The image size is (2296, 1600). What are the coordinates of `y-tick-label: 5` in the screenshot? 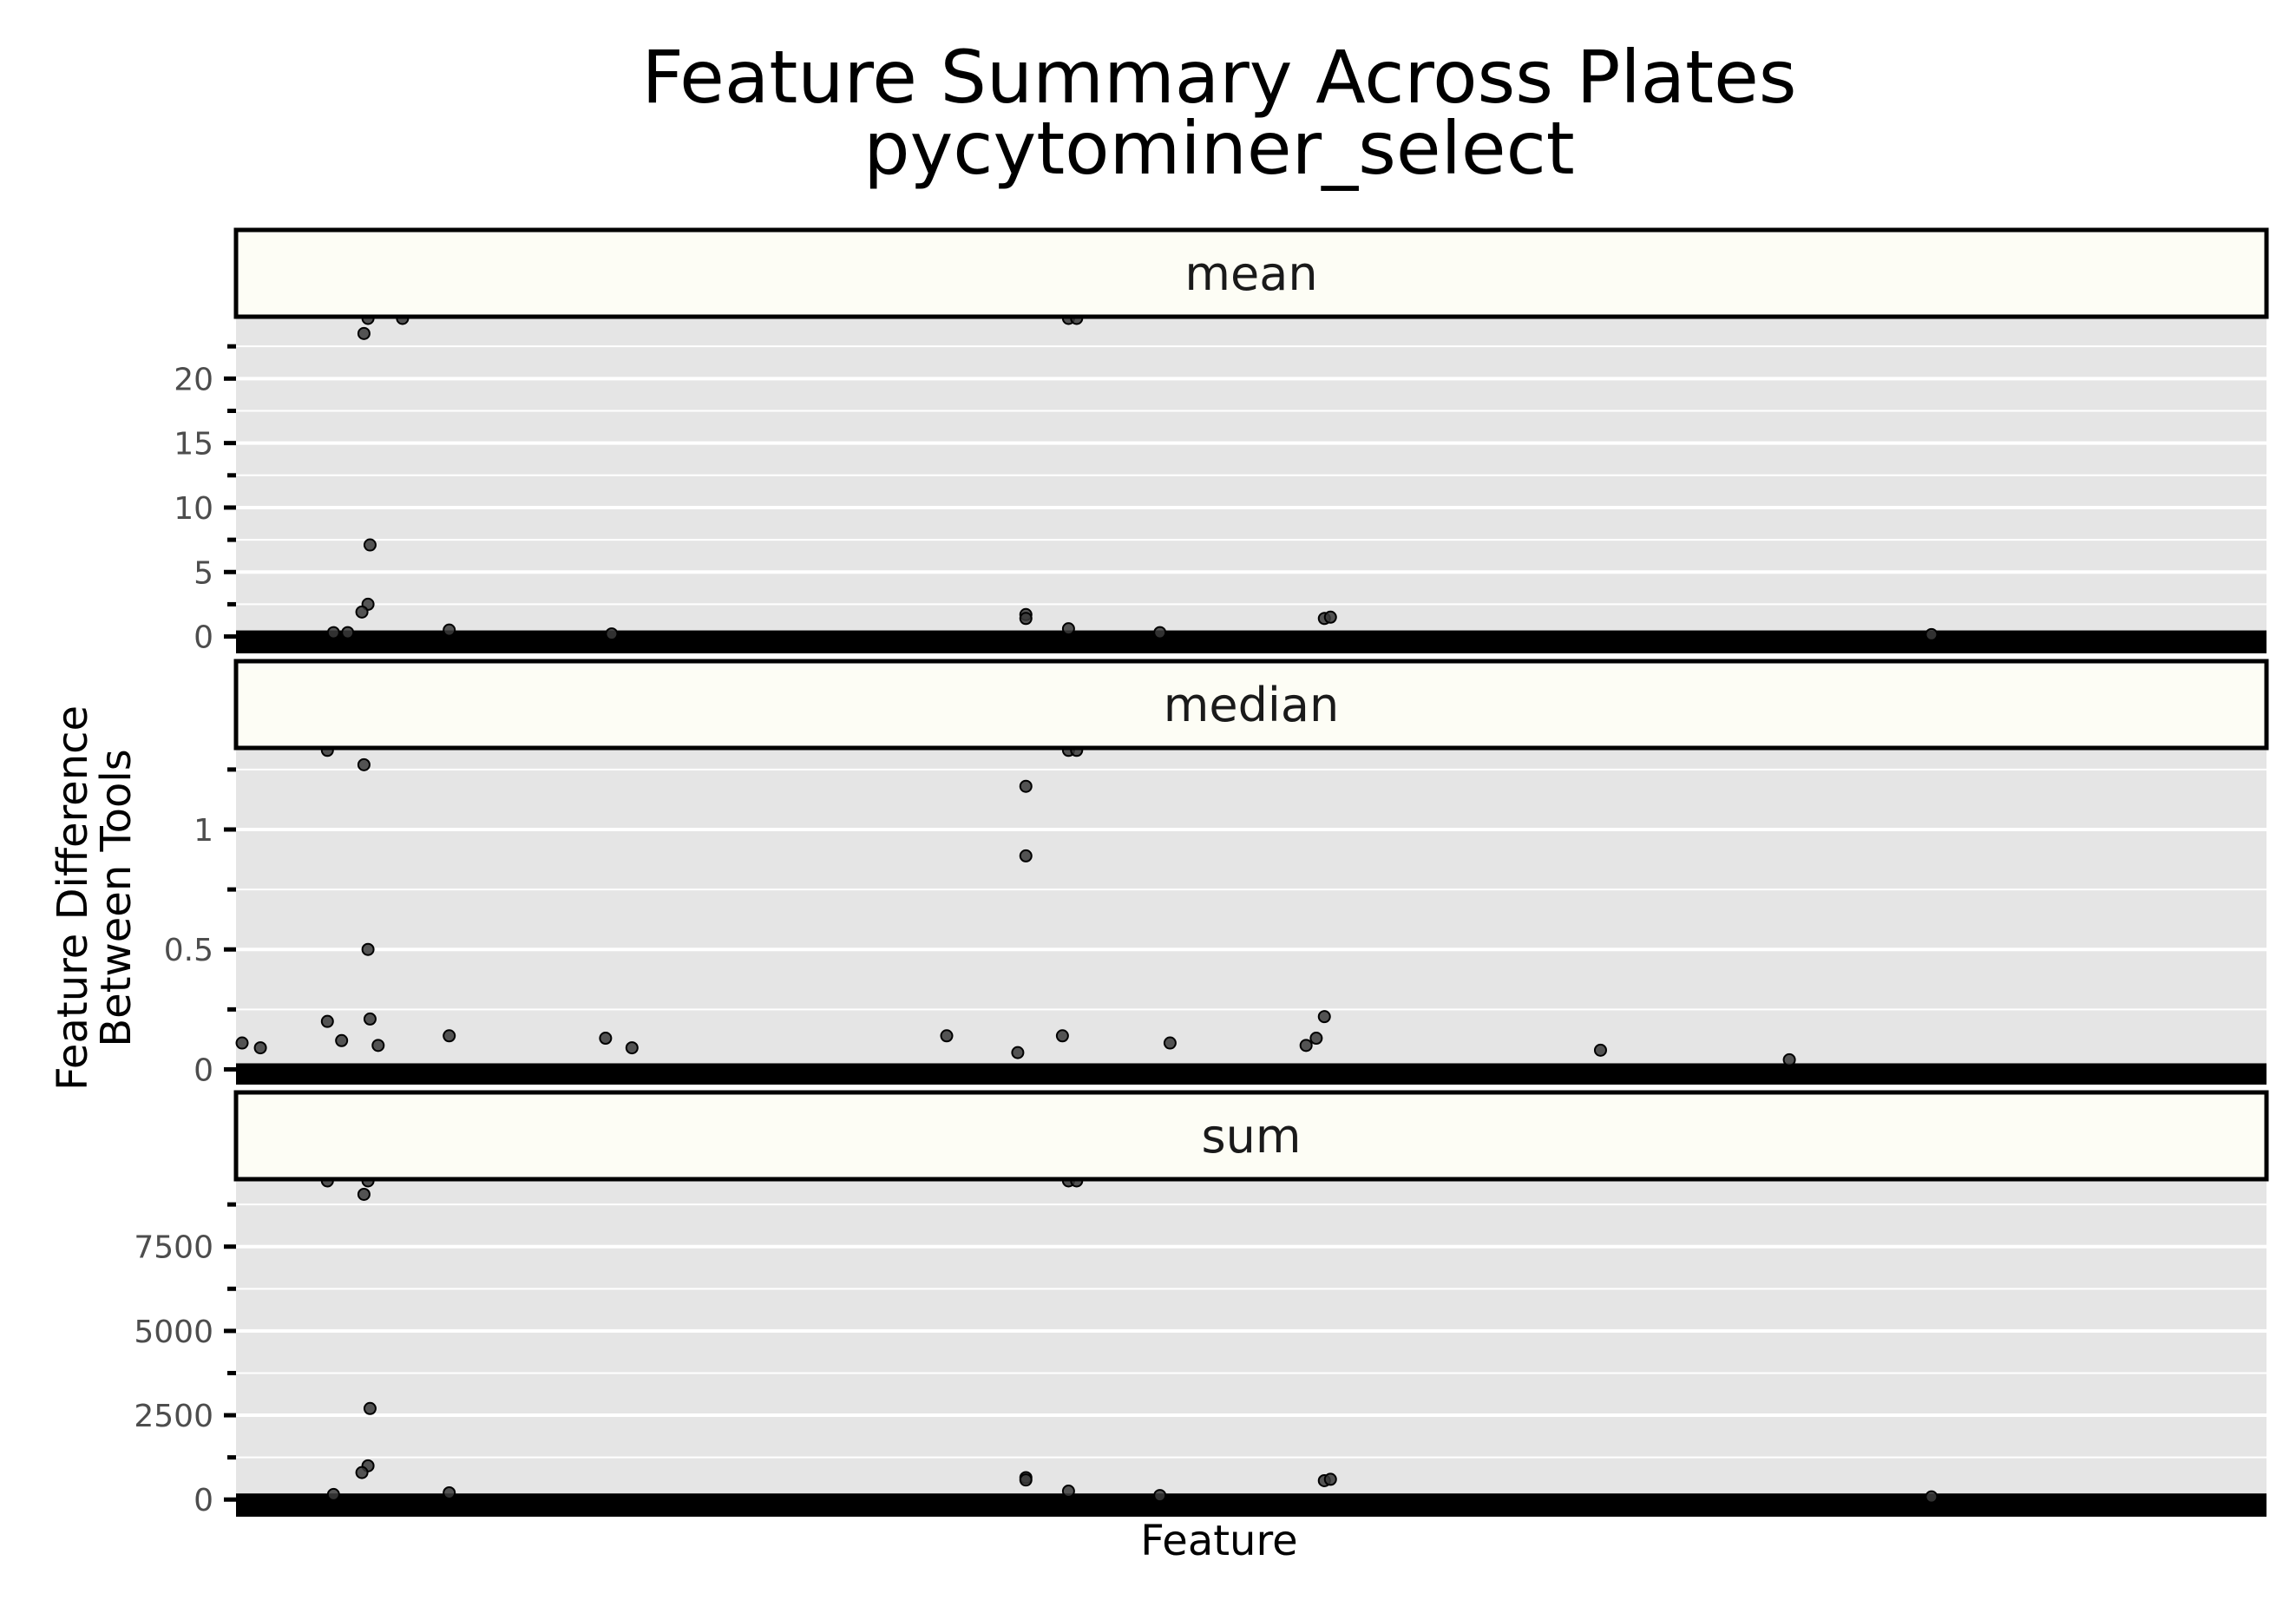 It's located at (203, 573).